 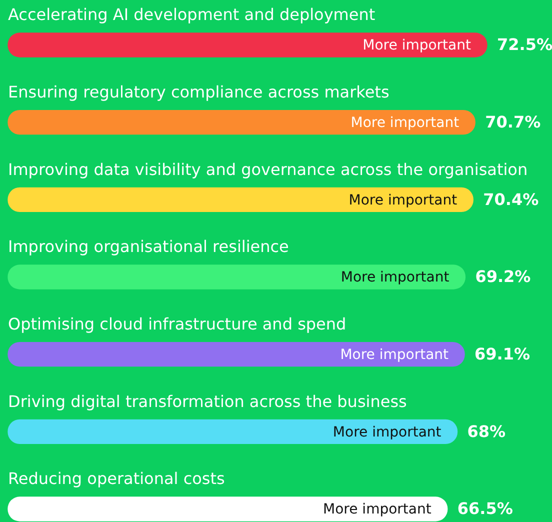 What do you see at coordinates (513, 122) in the screenshot?
I see `data-label: 70.7%` at bounding box center [513, 122].